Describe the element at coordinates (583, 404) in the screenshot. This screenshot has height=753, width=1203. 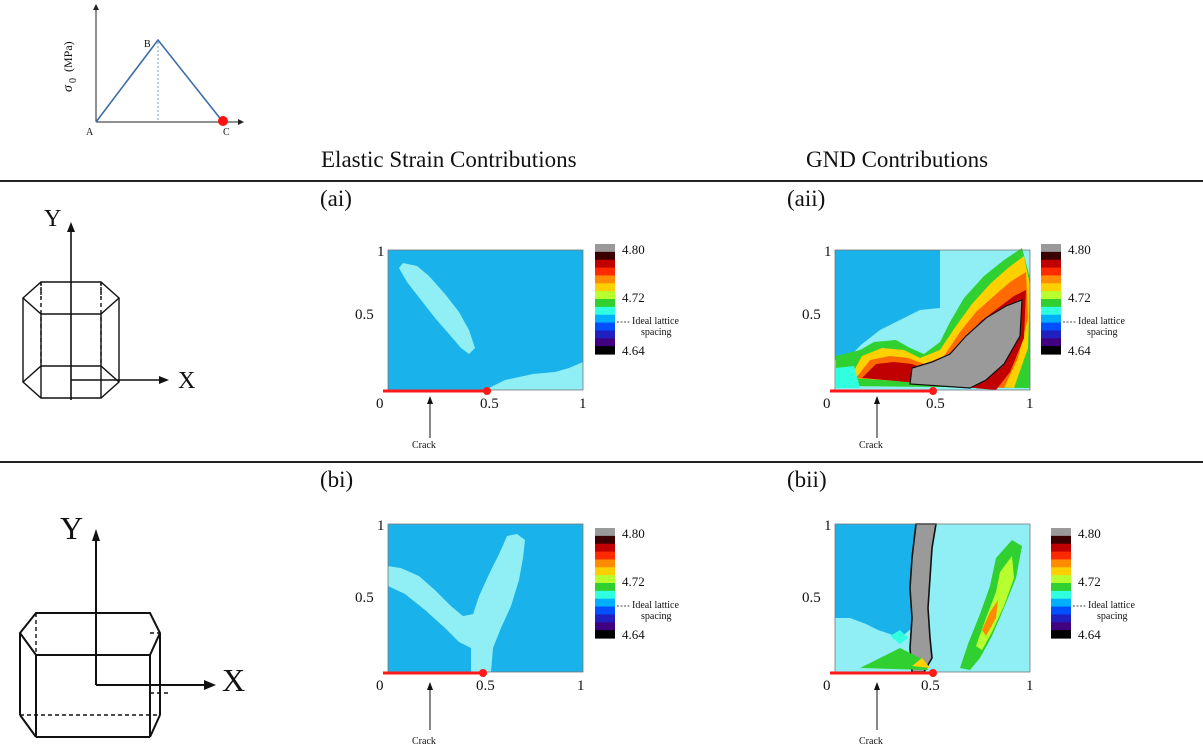
I see `tick-x-1-ai: 1` at that location.